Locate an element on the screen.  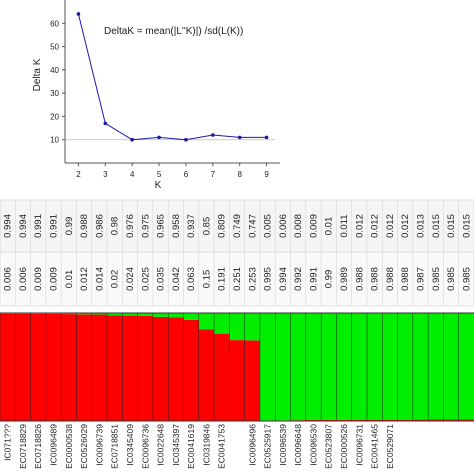
table-cell-value: 0.063 is located at coordinates (191, 279).